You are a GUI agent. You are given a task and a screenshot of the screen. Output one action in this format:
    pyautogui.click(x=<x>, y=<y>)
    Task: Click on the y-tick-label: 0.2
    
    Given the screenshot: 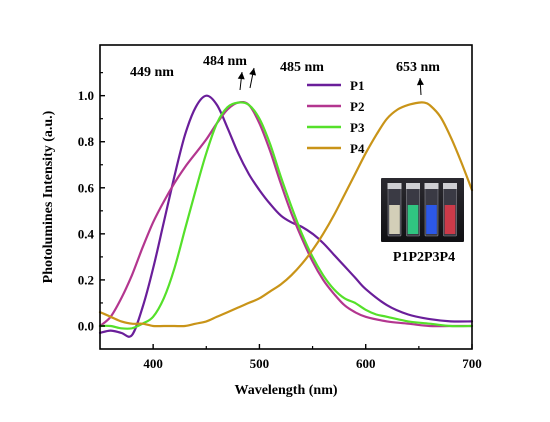 What is the action you would take?
    pyautogui.click(x=86, y=279)
    